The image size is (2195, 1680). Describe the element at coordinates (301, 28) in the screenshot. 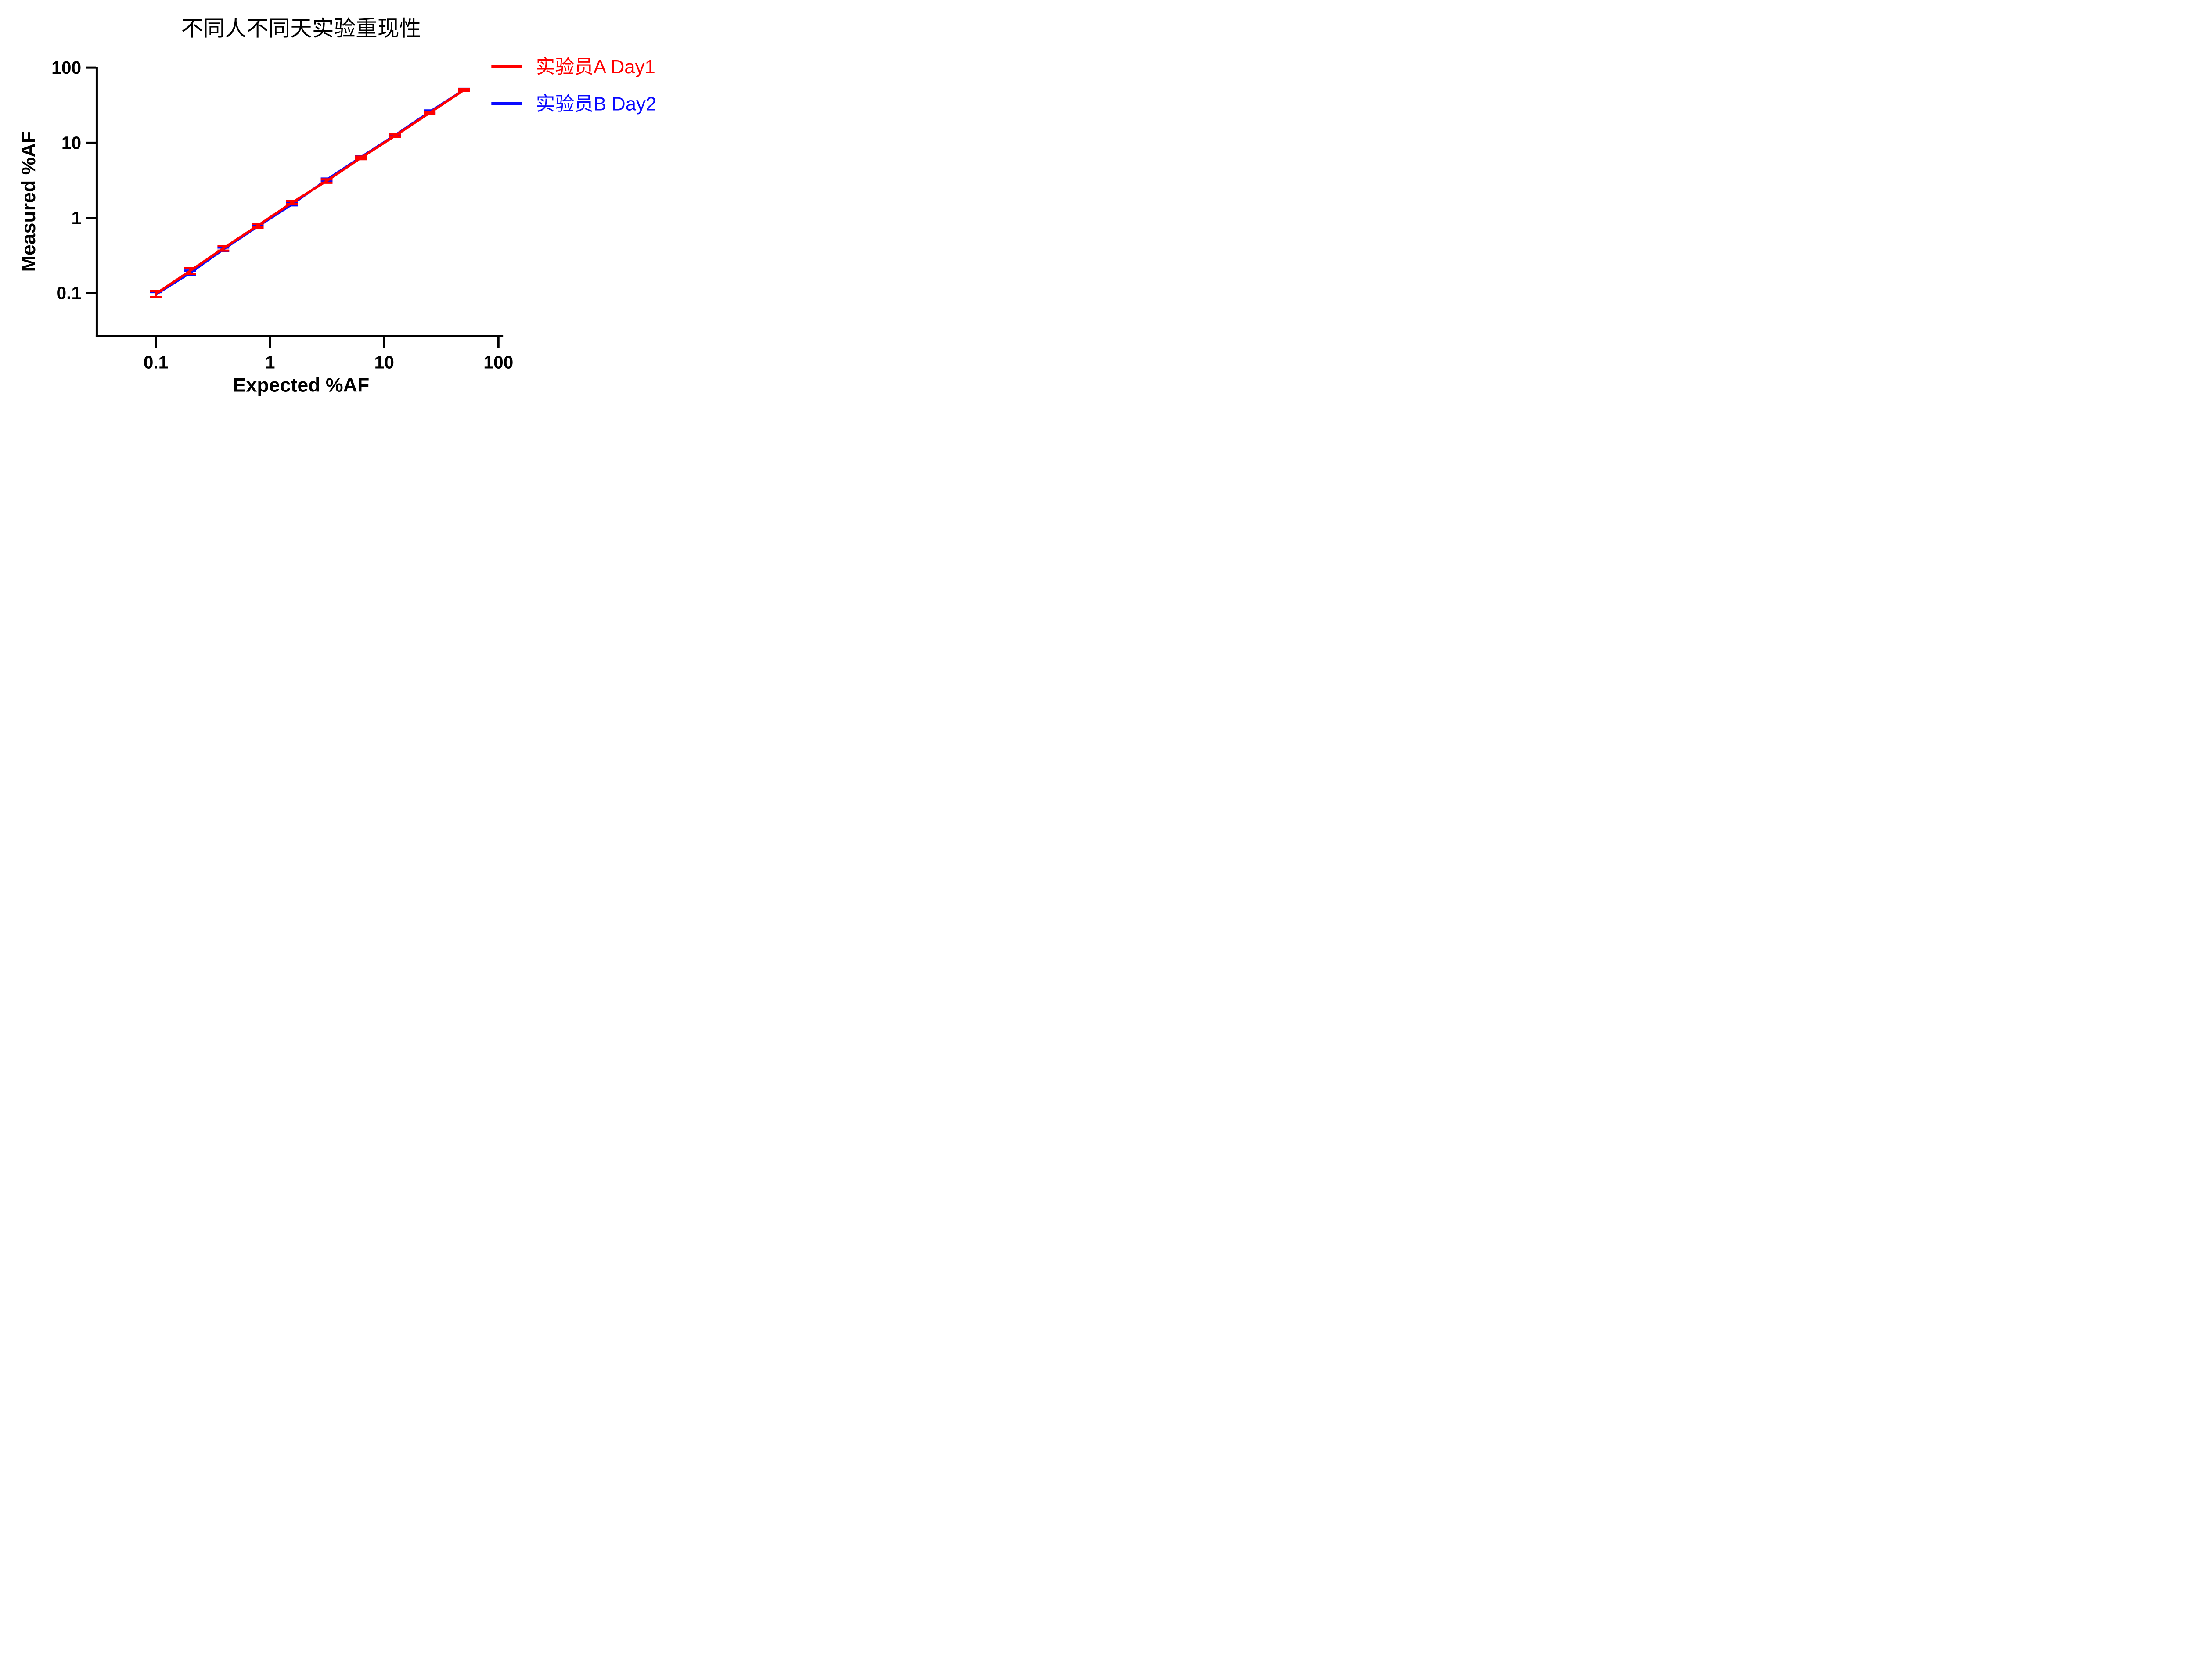

I see `chart-title: 不同人不同天实验重现性` at that location.